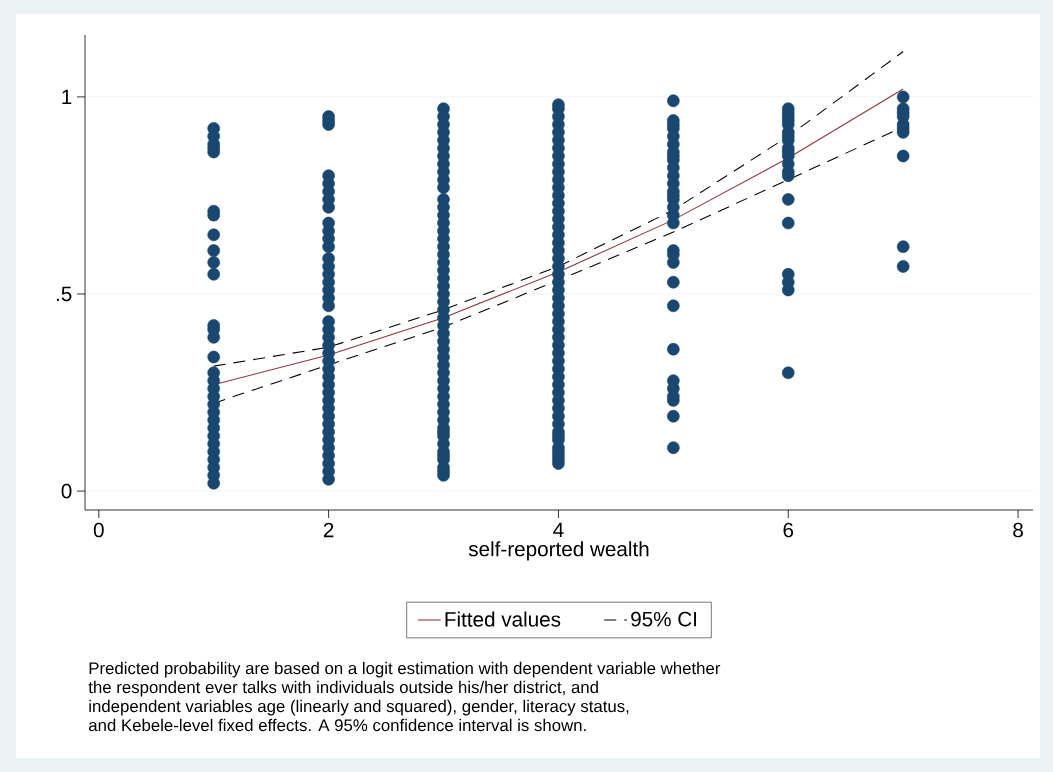 The width and height of the screenshot is (1053, 772). I want to click on x-tick-label: 8, so click(1018, 530).